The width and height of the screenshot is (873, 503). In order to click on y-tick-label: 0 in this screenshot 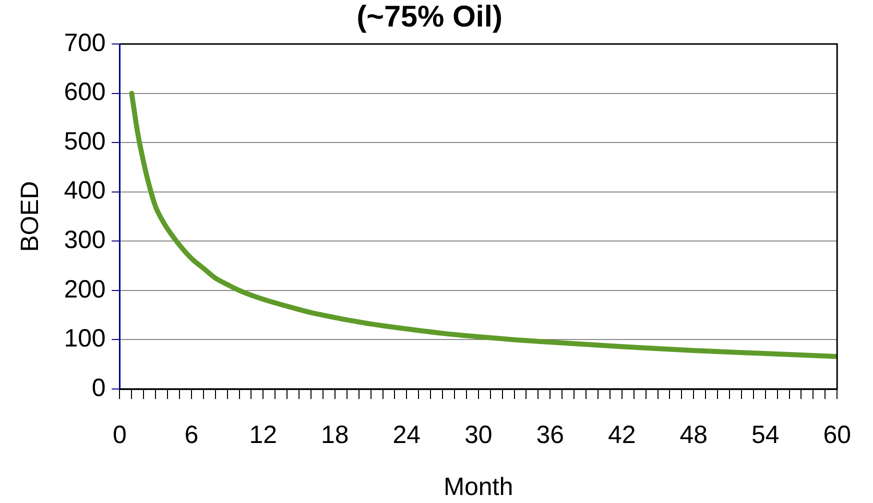, I will do `click(99, 388)`.